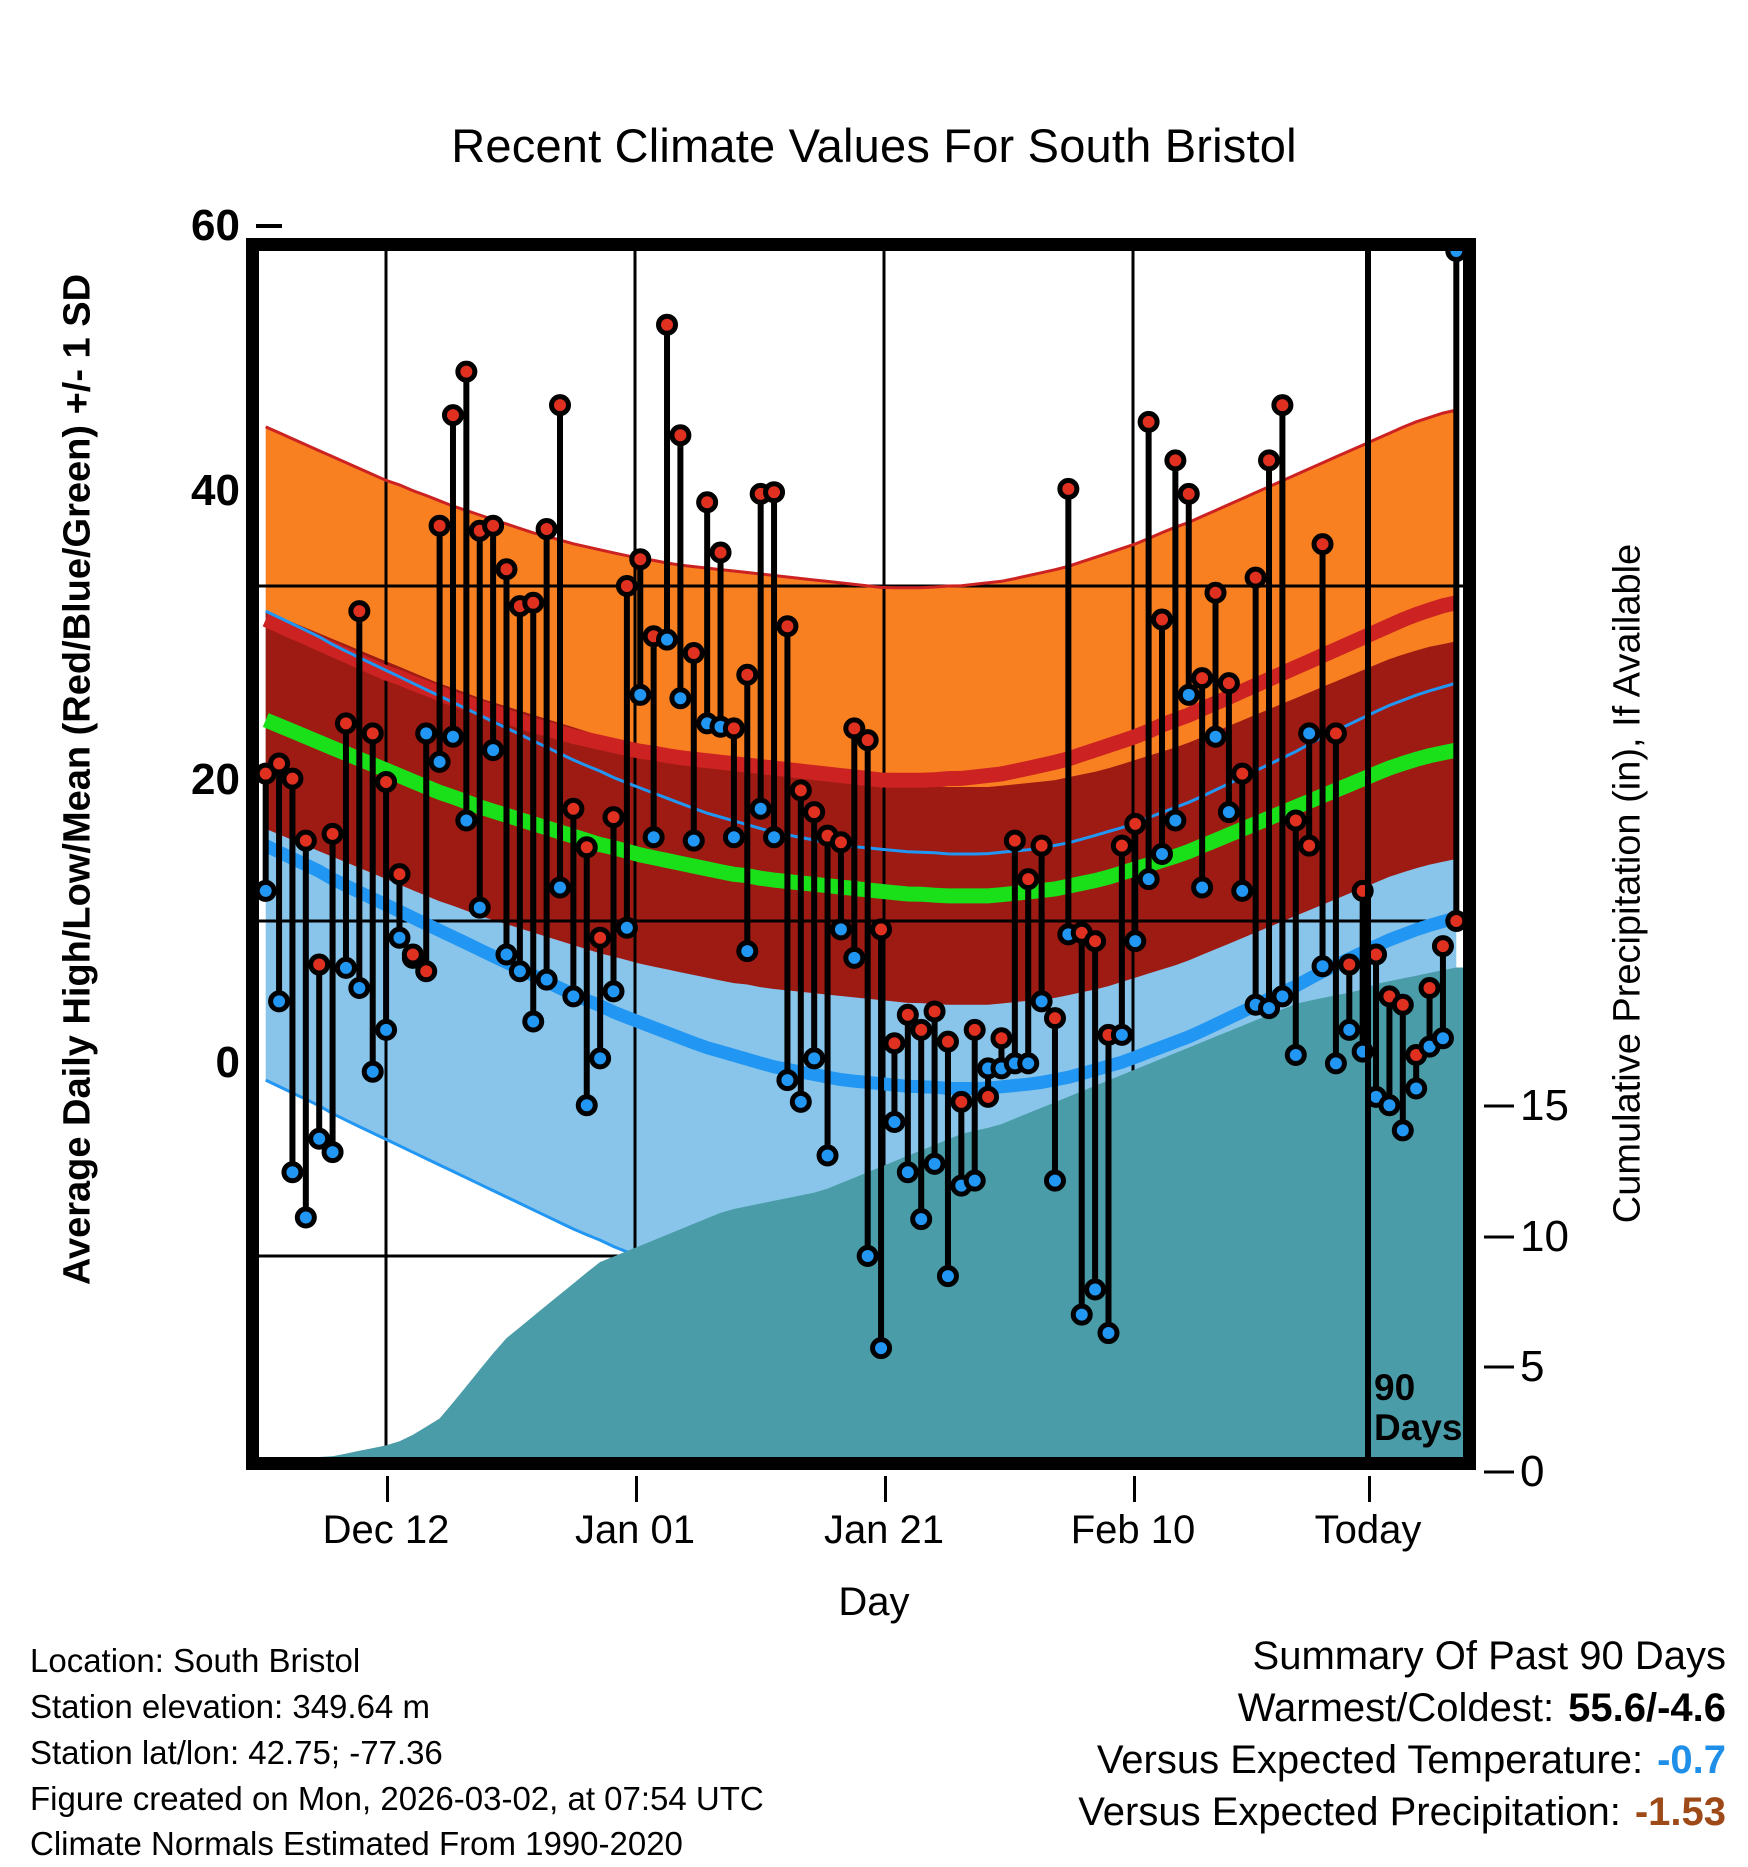 Image resolution: width=1748 pixels, height=1867 pixels. Describe the element at coordinates (215, 225) in the screenshot. I see `y-tick-left-label: 60` at that location.